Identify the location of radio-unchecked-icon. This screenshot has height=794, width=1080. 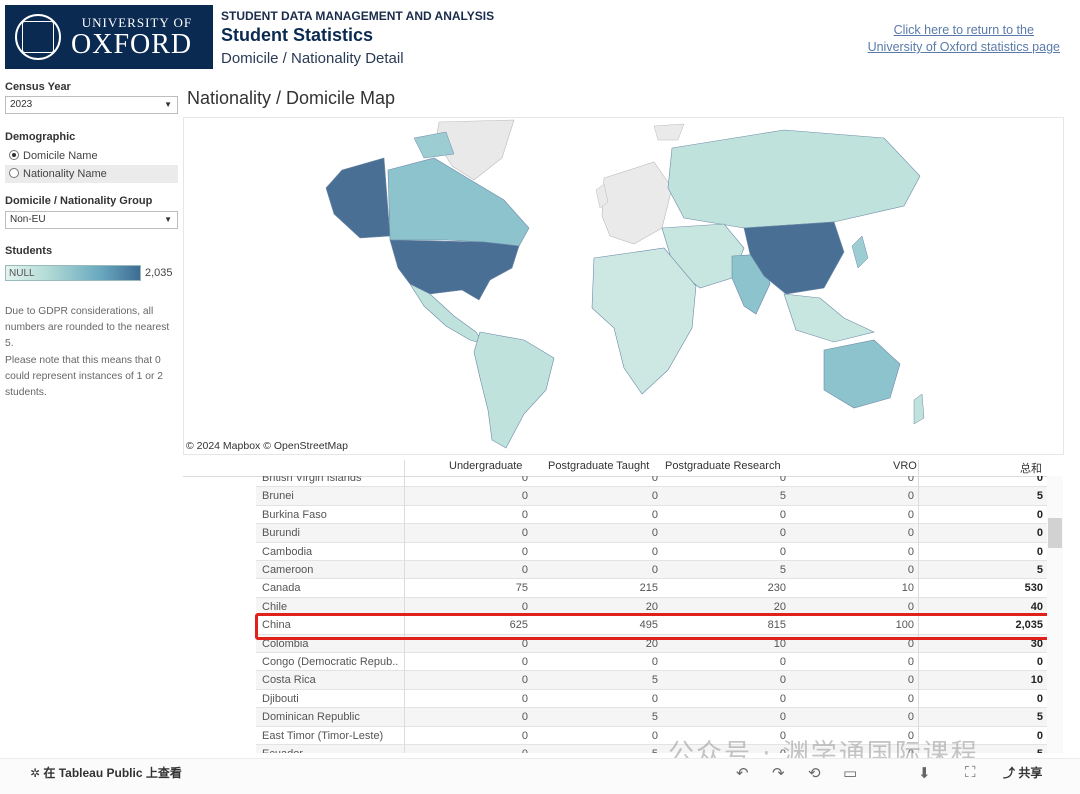
(14, 173).